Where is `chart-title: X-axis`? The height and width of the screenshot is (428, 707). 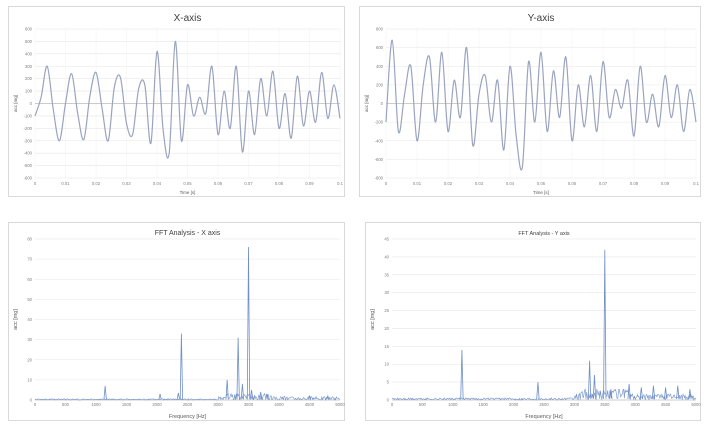 chart-title: X-axis is located at coordinates (188, 18).